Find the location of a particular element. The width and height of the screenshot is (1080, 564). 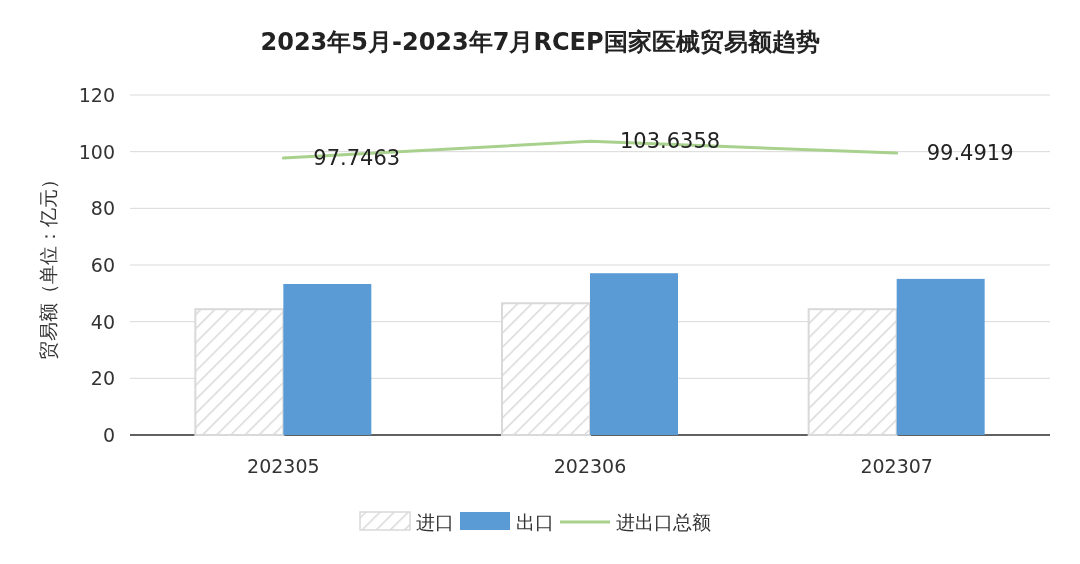

y-tick-label: 40 is located at coordinates (102, 321).